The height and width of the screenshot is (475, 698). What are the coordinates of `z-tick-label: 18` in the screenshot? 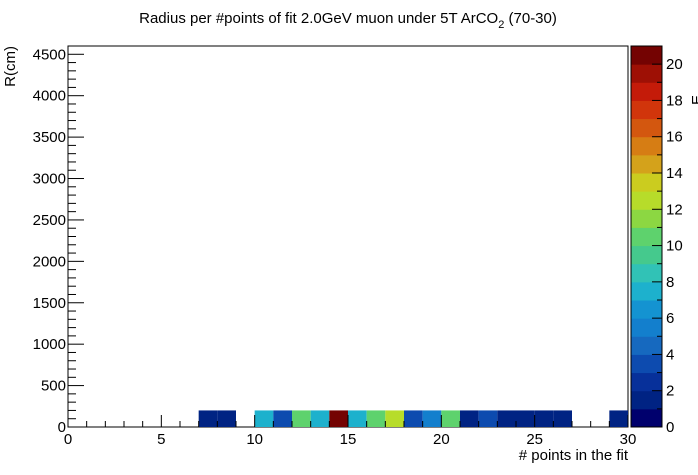 It's located at (674, 100).